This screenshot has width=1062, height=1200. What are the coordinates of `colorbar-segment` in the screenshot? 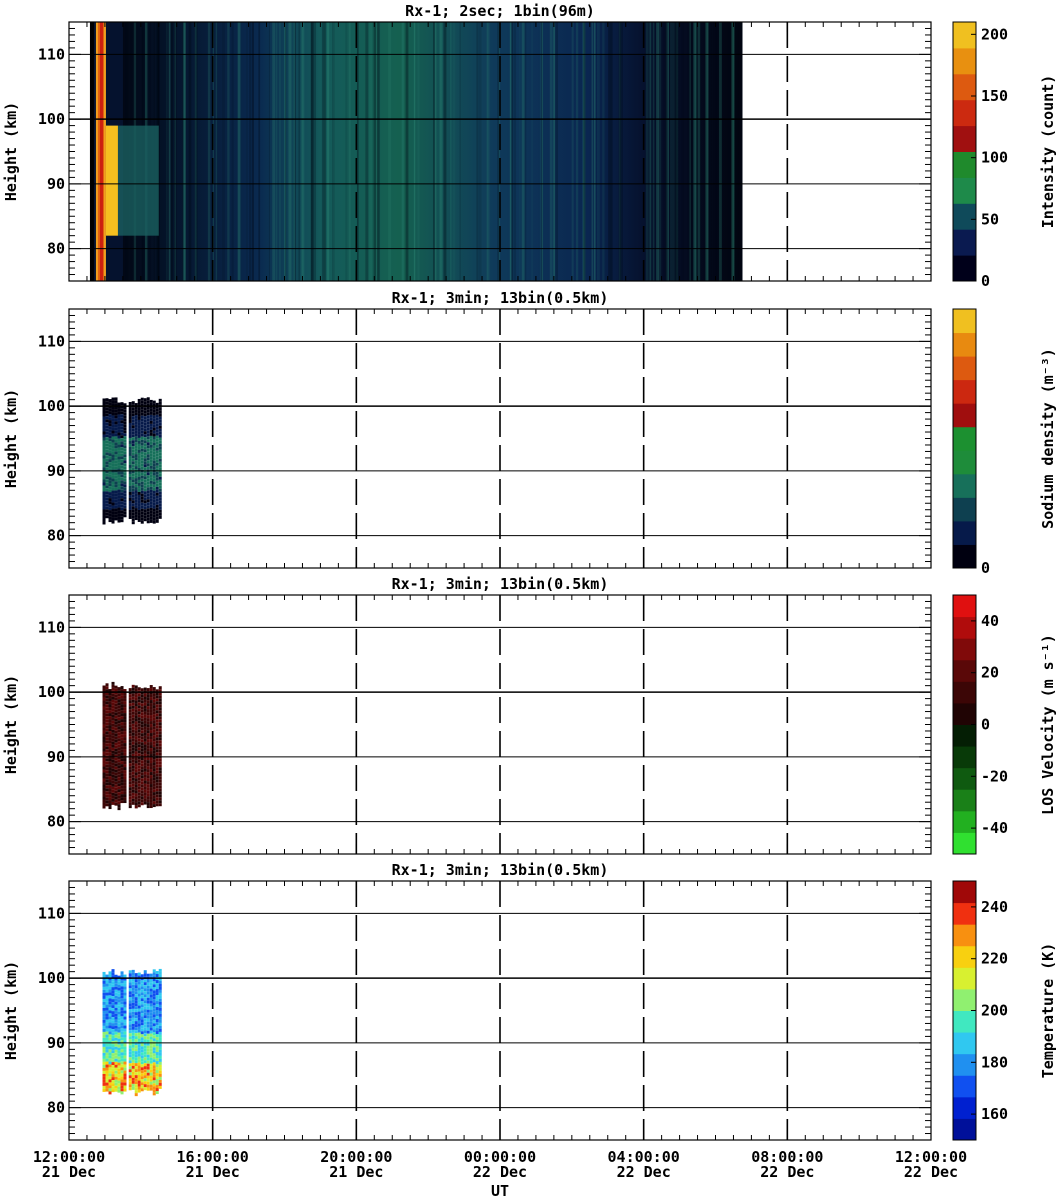 It's located at (964, 368).